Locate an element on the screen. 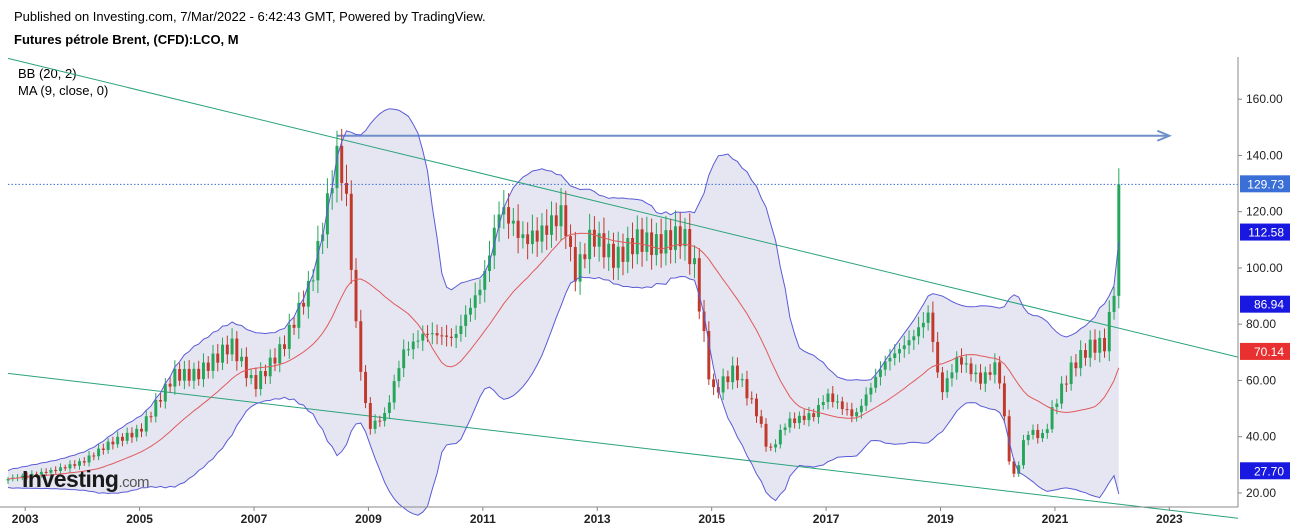 The height and width of the screenshot is (532, 1294). bb-indicator-legend: BB (20, 2) is located at coordinates (47, 73).